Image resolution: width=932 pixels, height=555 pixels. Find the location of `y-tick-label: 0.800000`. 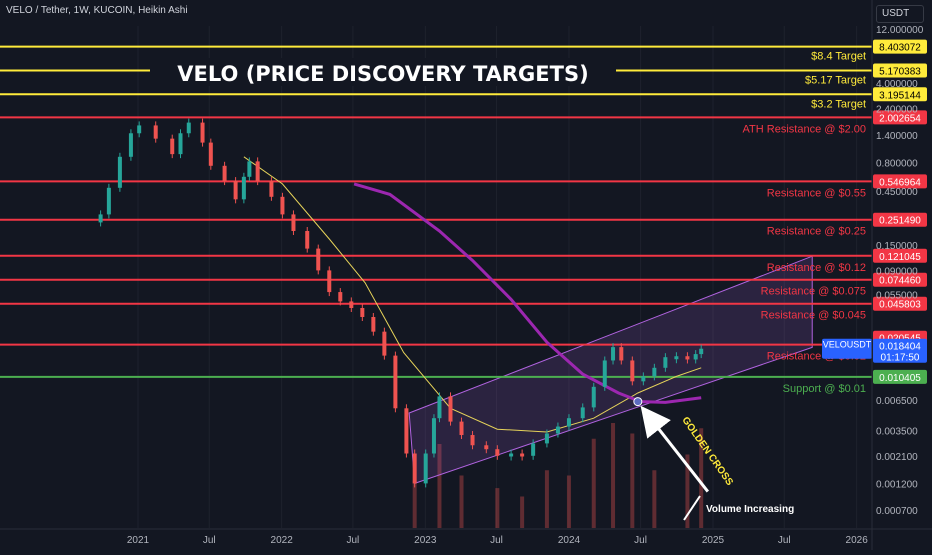

y-tick-label: 0.800000 is located at coordinates (897, 164).